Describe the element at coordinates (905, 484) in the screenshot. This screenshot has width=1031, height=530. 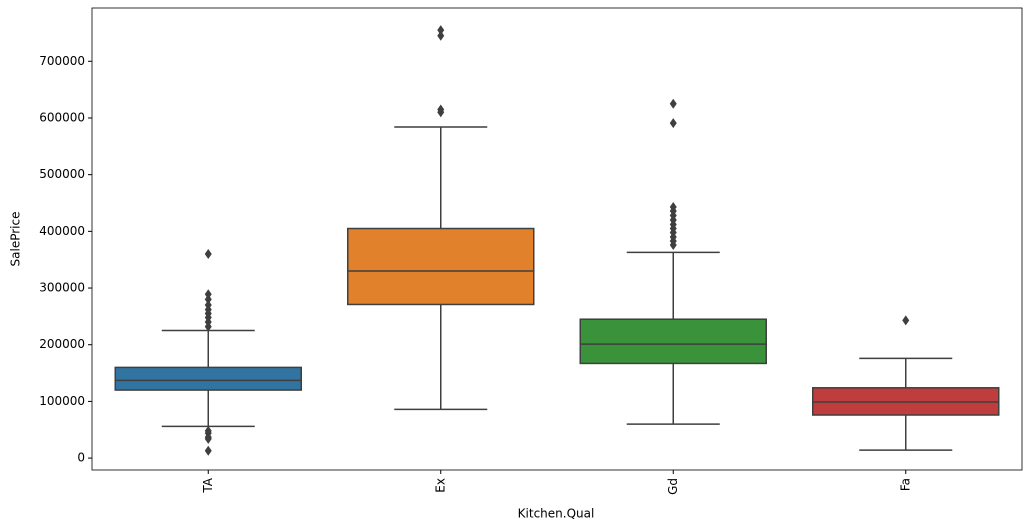
I see `x-tick-label: Fa` at that location.